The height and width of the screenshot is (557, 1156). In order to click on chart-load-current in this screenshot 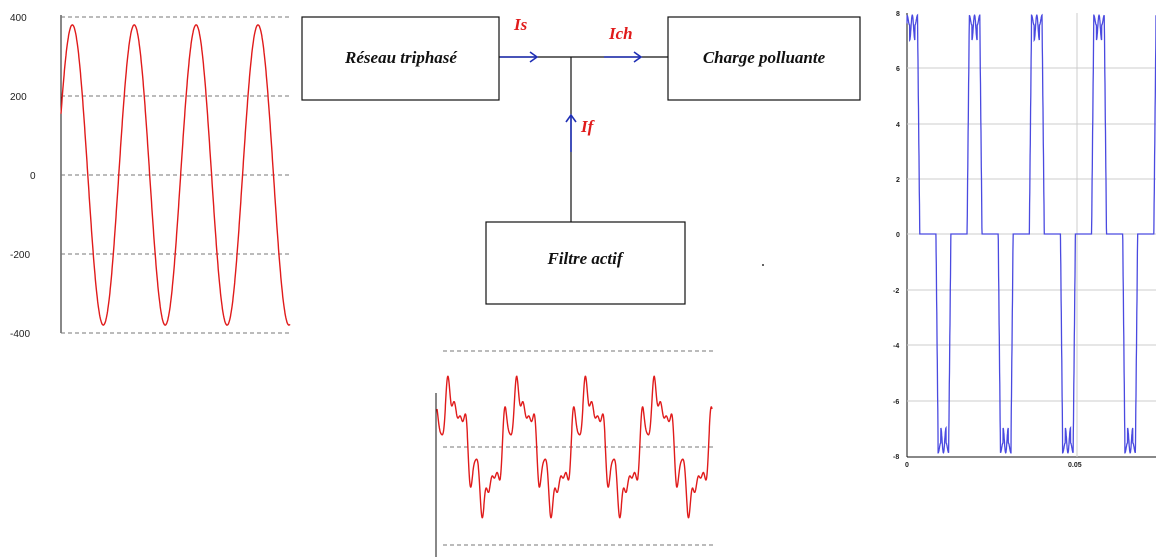, I will do `click(574, 453)`.